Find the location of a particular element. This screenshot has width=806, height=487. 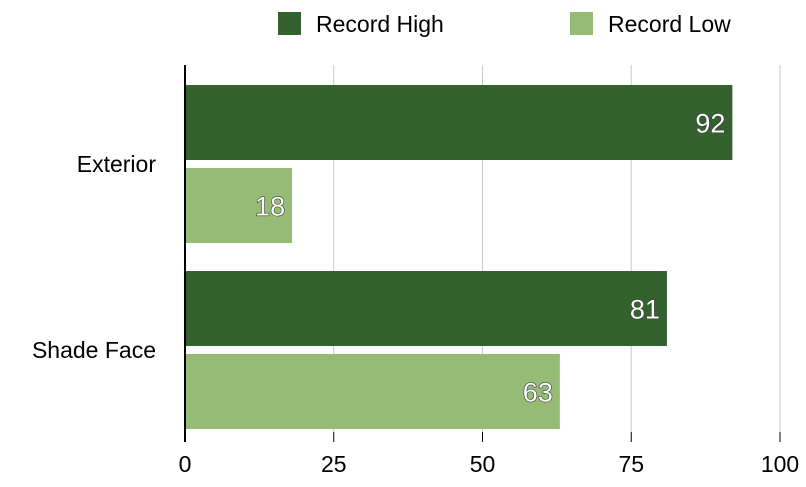

data-label: 81 is located at coordinates (645, 310).